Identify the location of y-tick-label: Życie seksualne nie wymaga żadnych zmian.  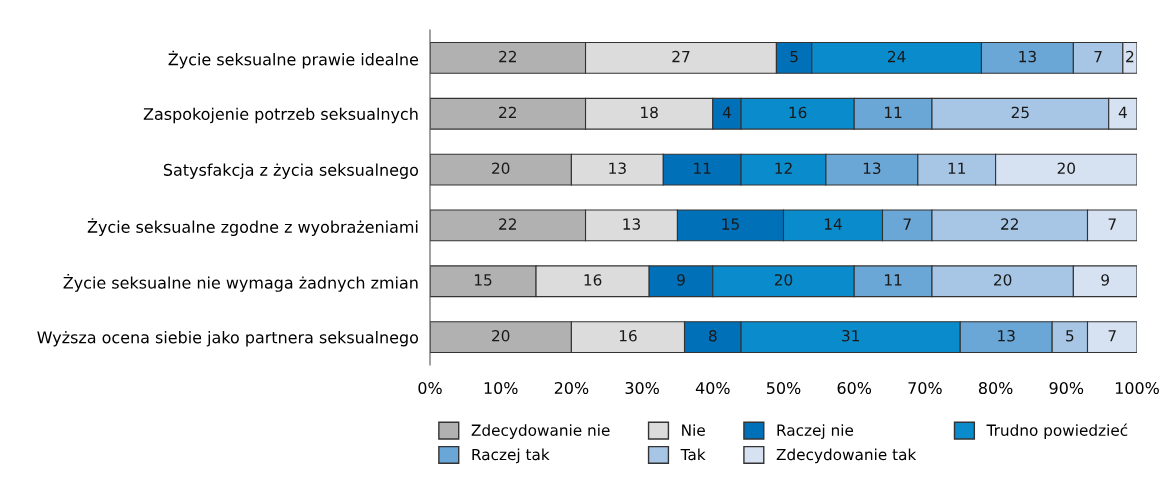
(240, 282).